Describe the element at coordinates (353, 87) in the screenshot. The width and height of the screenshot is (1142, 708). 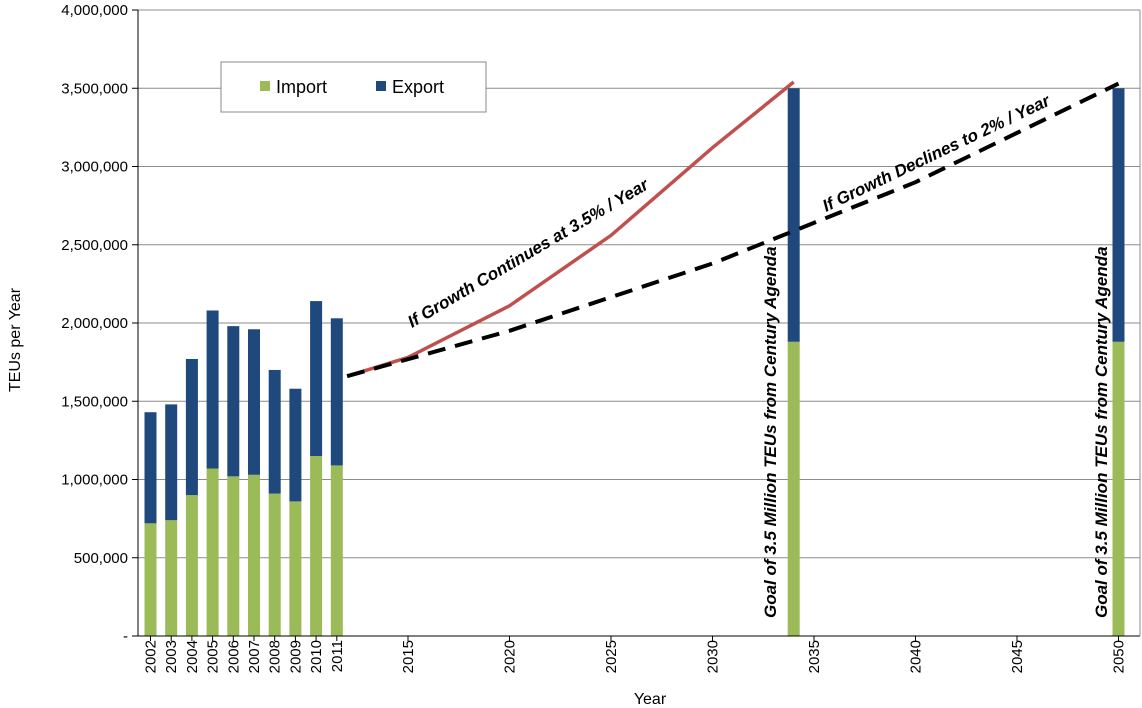
I see `legend: Import Export` at that location.